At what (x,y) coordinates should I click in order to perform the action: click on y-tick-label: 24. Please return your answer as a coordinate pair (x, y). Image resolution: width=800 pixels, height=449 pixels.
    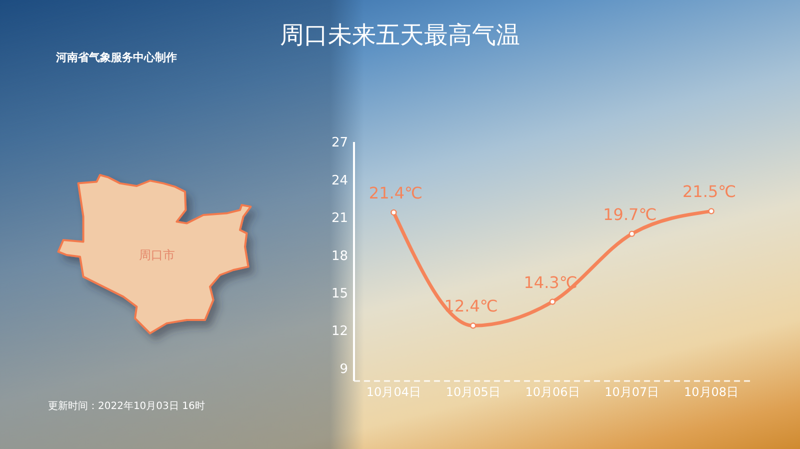
    Looking at the image, I should click on (339, 180).